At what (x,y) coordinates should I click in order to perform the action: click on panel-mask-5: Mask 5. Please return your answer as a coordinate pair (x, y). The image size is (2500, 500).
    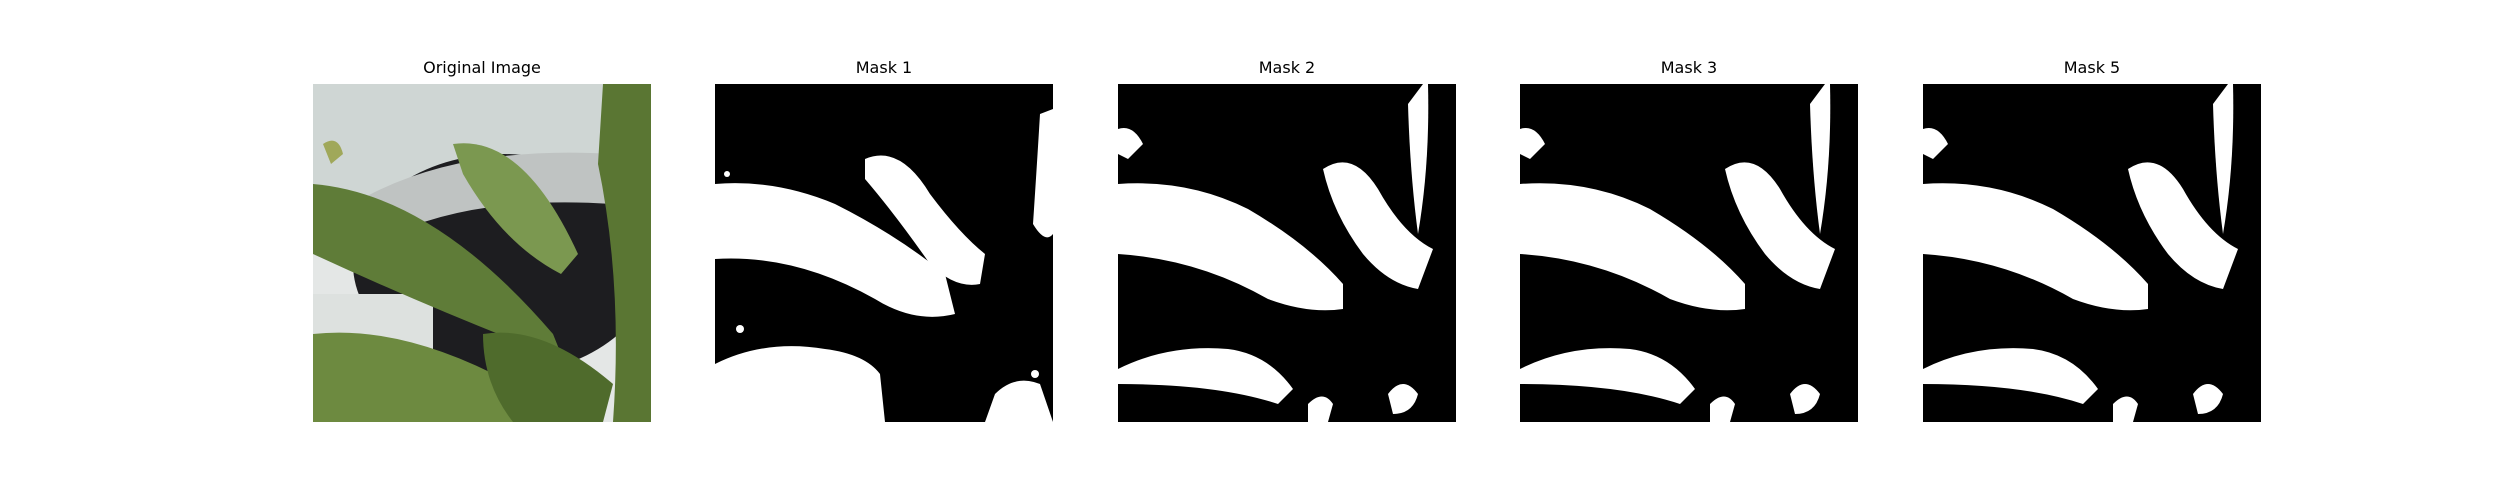
    Looking at the image, I should click on (2092, 246).